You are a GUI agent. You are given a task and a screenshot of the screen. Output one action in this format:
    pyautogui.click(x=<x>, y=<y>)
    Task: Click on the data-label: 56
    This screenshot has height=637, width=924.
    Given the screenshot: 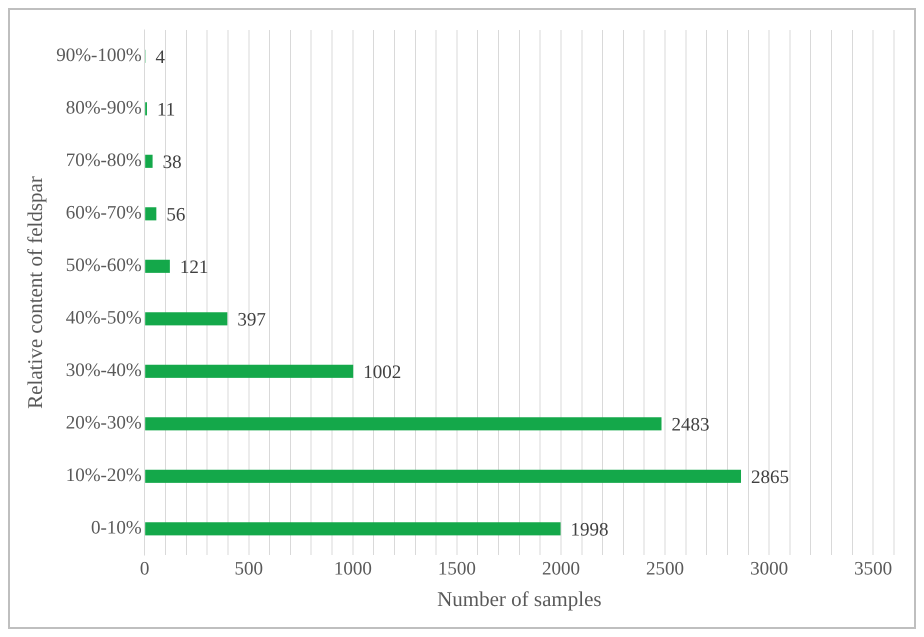 What is the action you would take?
    pyautogui.click(x=176, y=215)
    